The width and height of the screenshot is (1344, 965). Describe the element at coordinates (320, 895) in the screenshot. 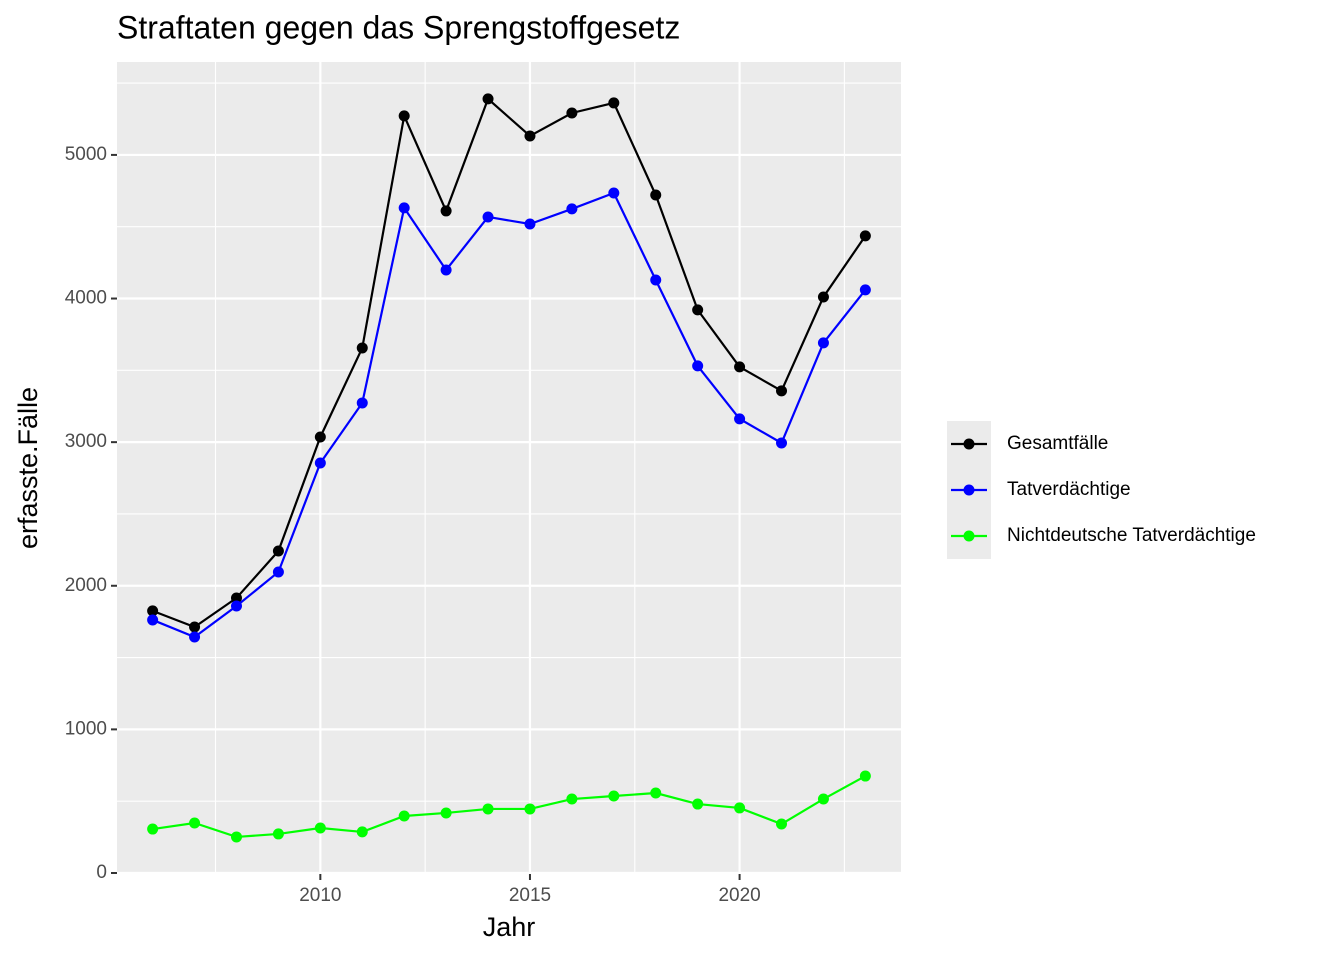

I see `x-tick-label: 2010` at that location.